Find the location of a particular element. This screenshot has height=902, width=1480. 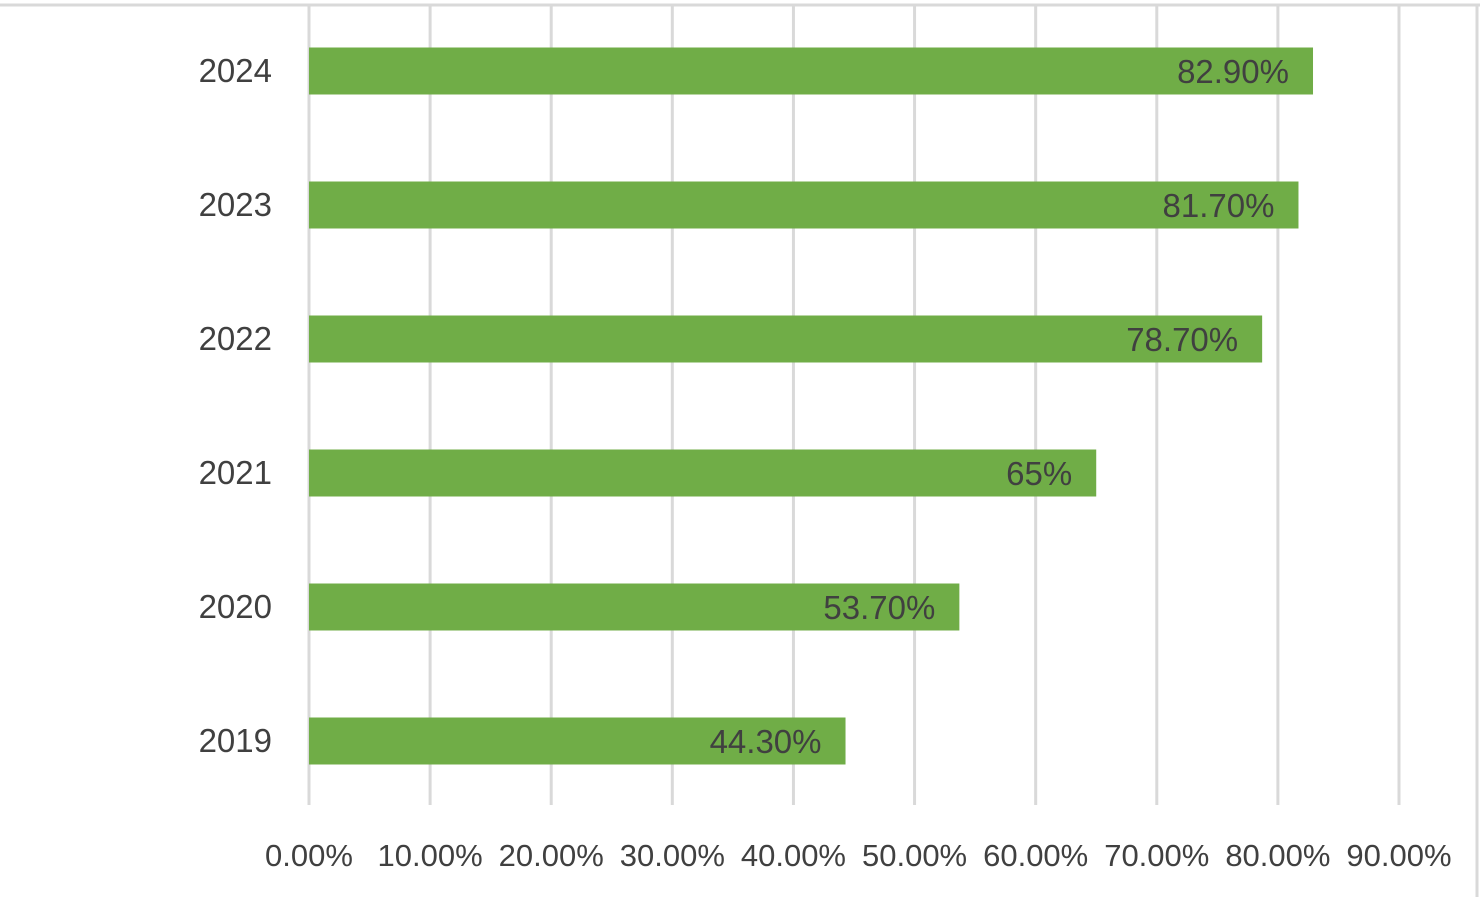

x-tick-label: 70.00% is located at coordinates (1156, 855).